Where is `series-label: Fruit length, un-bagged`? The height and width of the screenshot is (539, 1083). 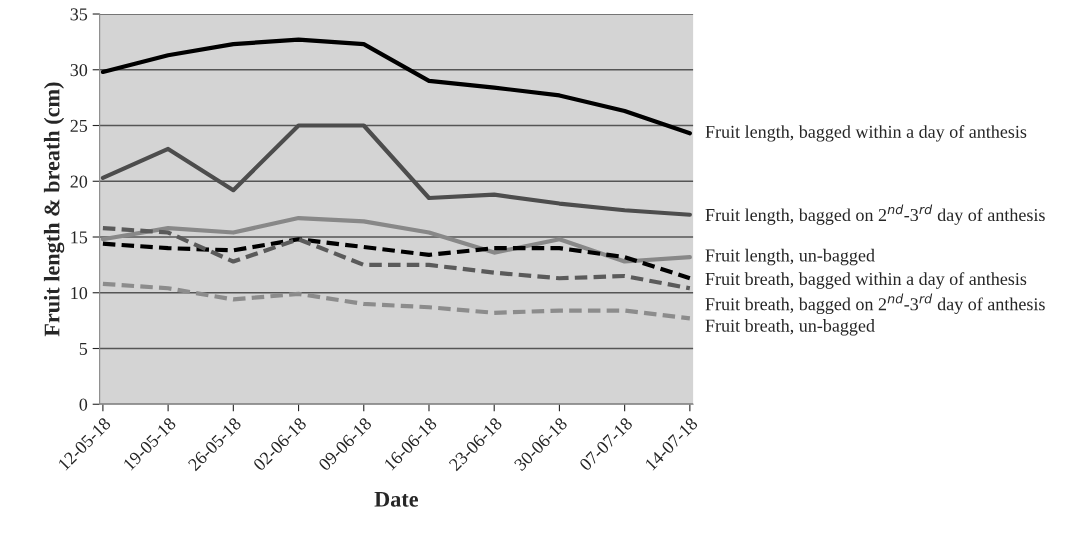
series-label: Fruit length, un-bagged is located at coordinates (790, 257).